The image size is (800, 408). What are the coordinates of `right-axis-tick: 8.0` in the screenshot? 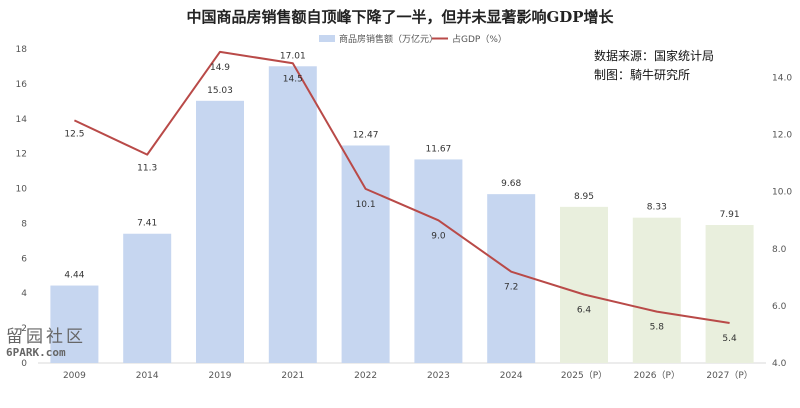 It's located at (779, 250).